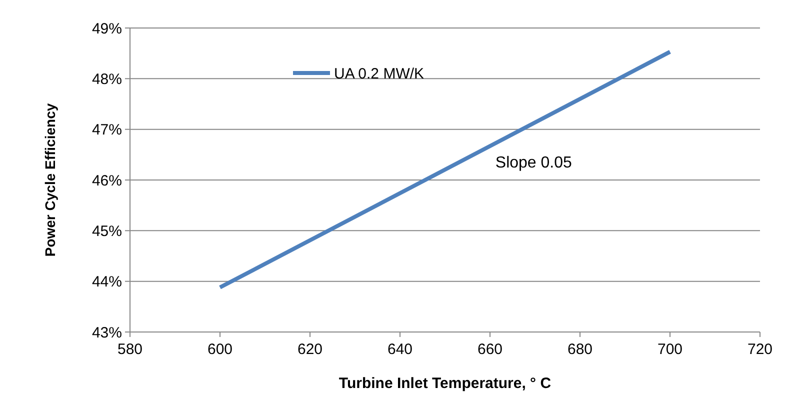 The width and height of the screenshot is (790, 418). What do you see at coordinates (379, 73) in the screenshot?
I see `legend-label: UA 0.2 MW/K` at bounding box center [379, 73].